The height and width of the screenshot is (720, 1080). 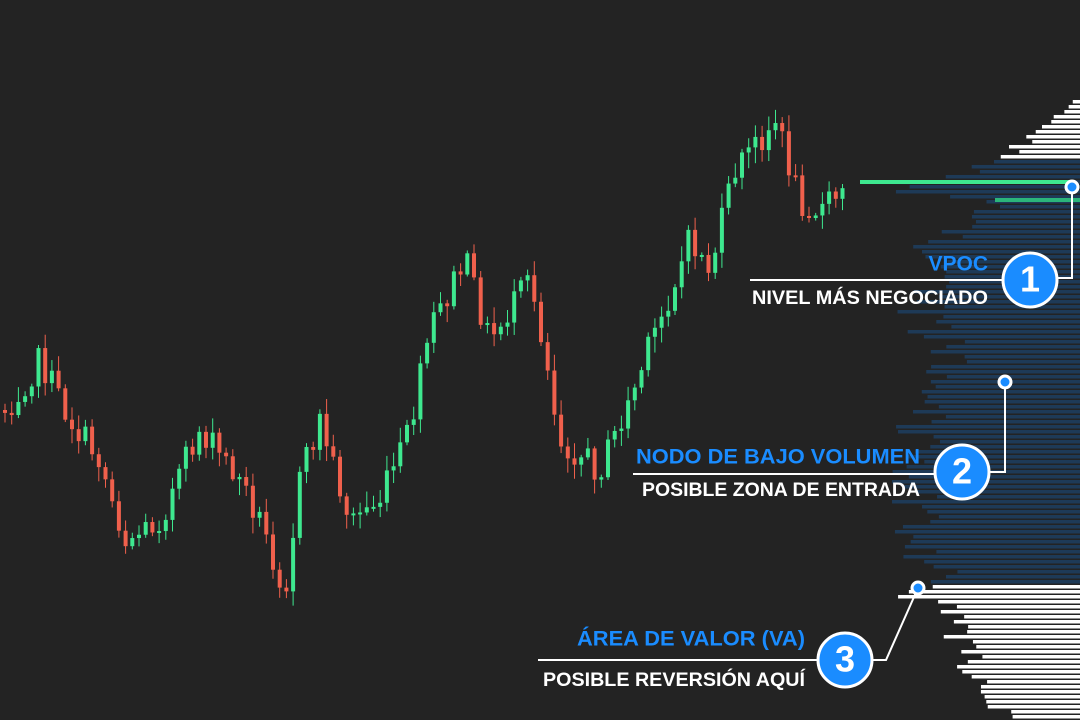 What do you see at coordinates (674, 680) in the screenshot?
I see `annotation-subtitle: POSIBLE REVERSIÓN AQUÍ` at bounding box center [674, 680].